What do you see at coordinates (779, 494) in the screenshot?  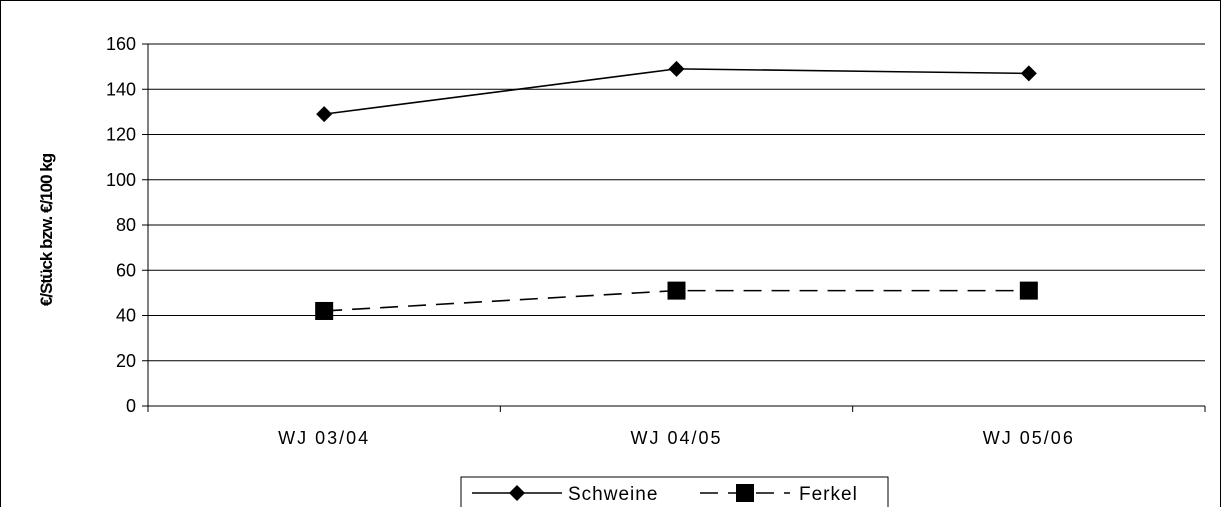 I see `legend-entry-ferkel: Ferkel` at bounding box center [779, 494].